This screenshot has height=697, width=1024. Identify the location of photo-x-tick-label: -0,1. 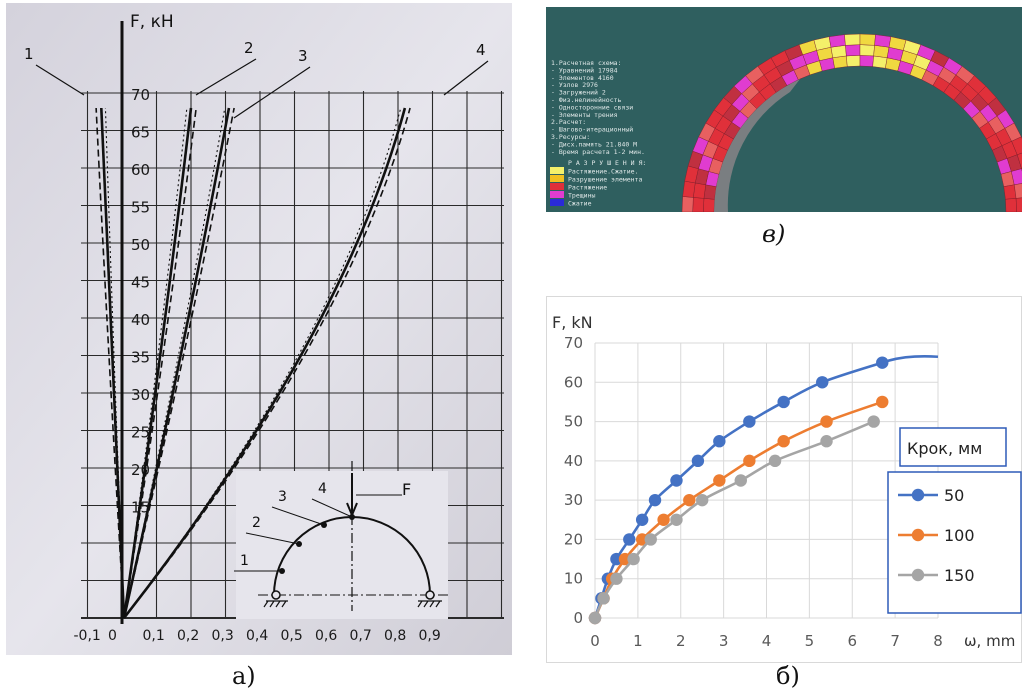
(87, 636).